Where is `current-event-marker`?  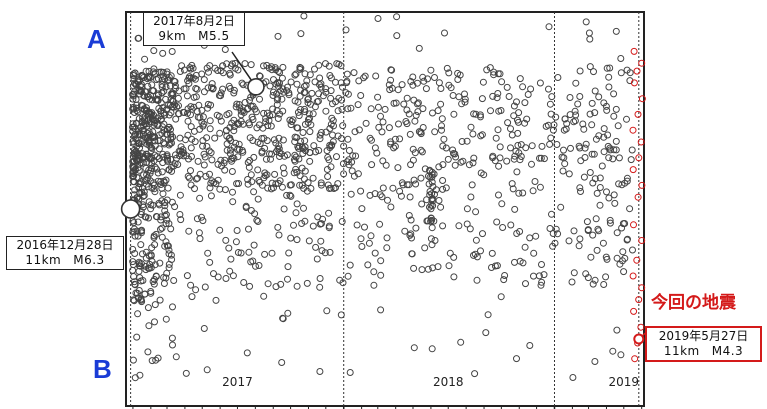
current-event-marker is located at coordinates (639, 339).